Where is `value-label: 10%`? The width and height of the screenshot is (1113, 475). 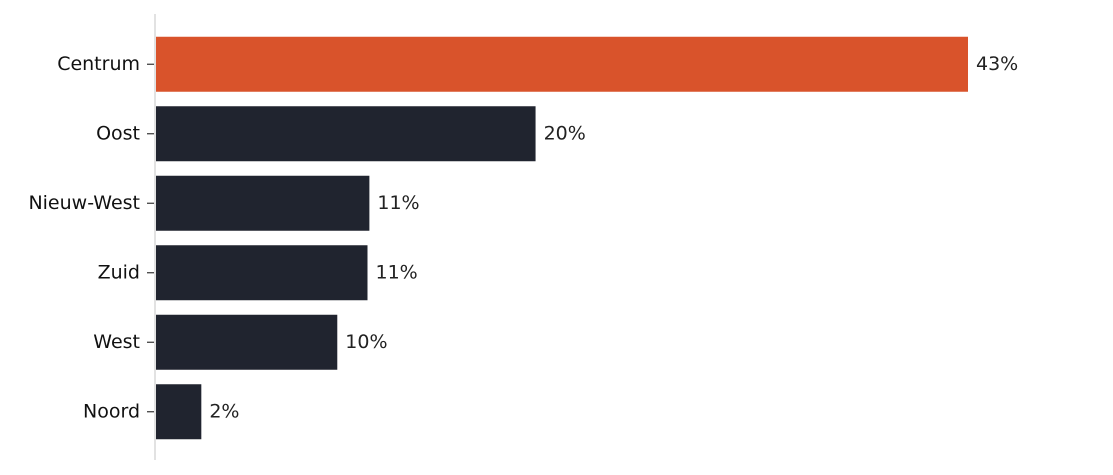 value-label: 10% is located at coordinates (366, 342).